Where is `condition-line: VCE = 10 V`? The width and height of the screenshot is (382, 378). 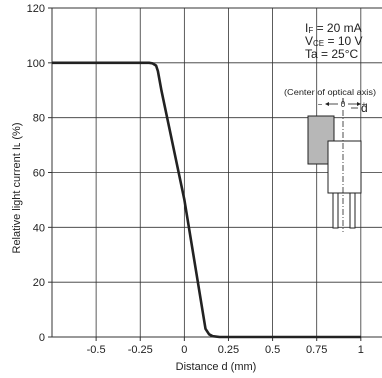
condition-line: VCE = 10 V is located at coordinates (334, 41).